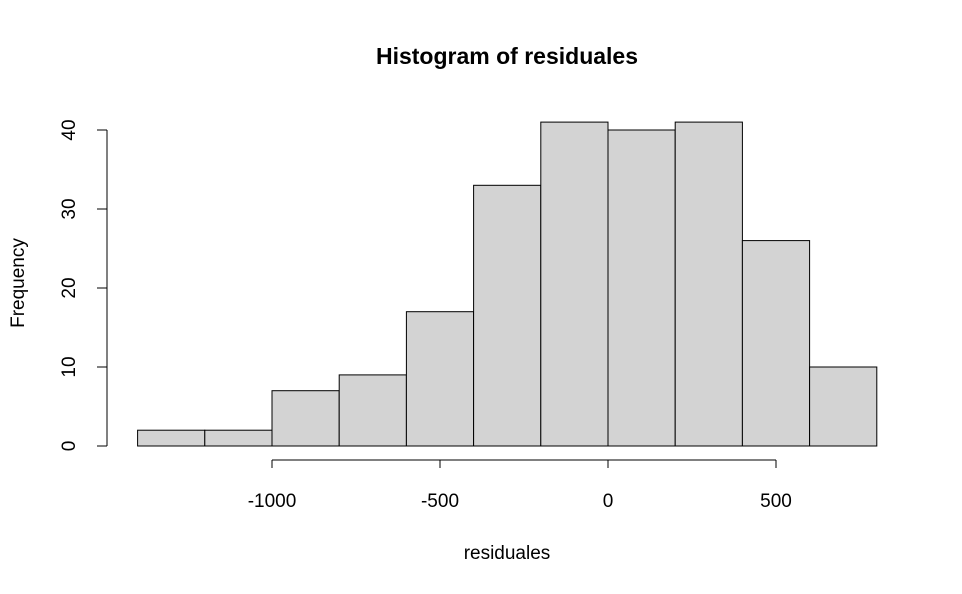 This screenshot has width=962, height=594. What do you see at coordinates (608, 501) in the screenshot?
I see `x-tick-label: 0` at bounding box center [608, 501].